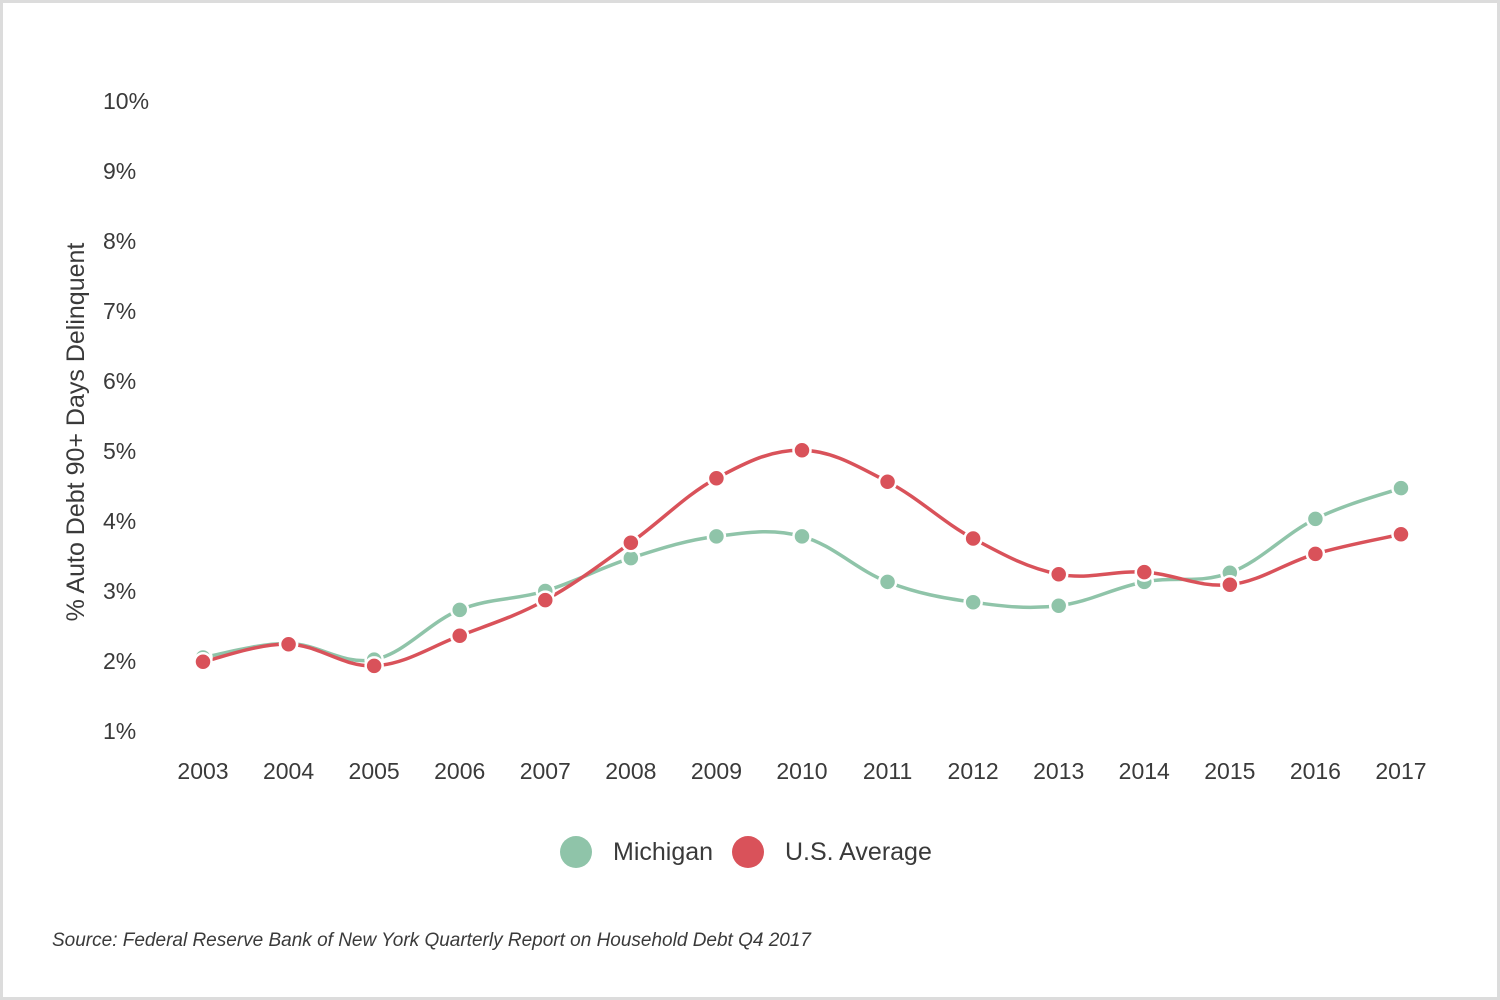 The height and width of the screenshot is (1000, 1500). I want to click on y-axis-title: % Auto Debt 90+ Days Delinquent, so click(76, 432).